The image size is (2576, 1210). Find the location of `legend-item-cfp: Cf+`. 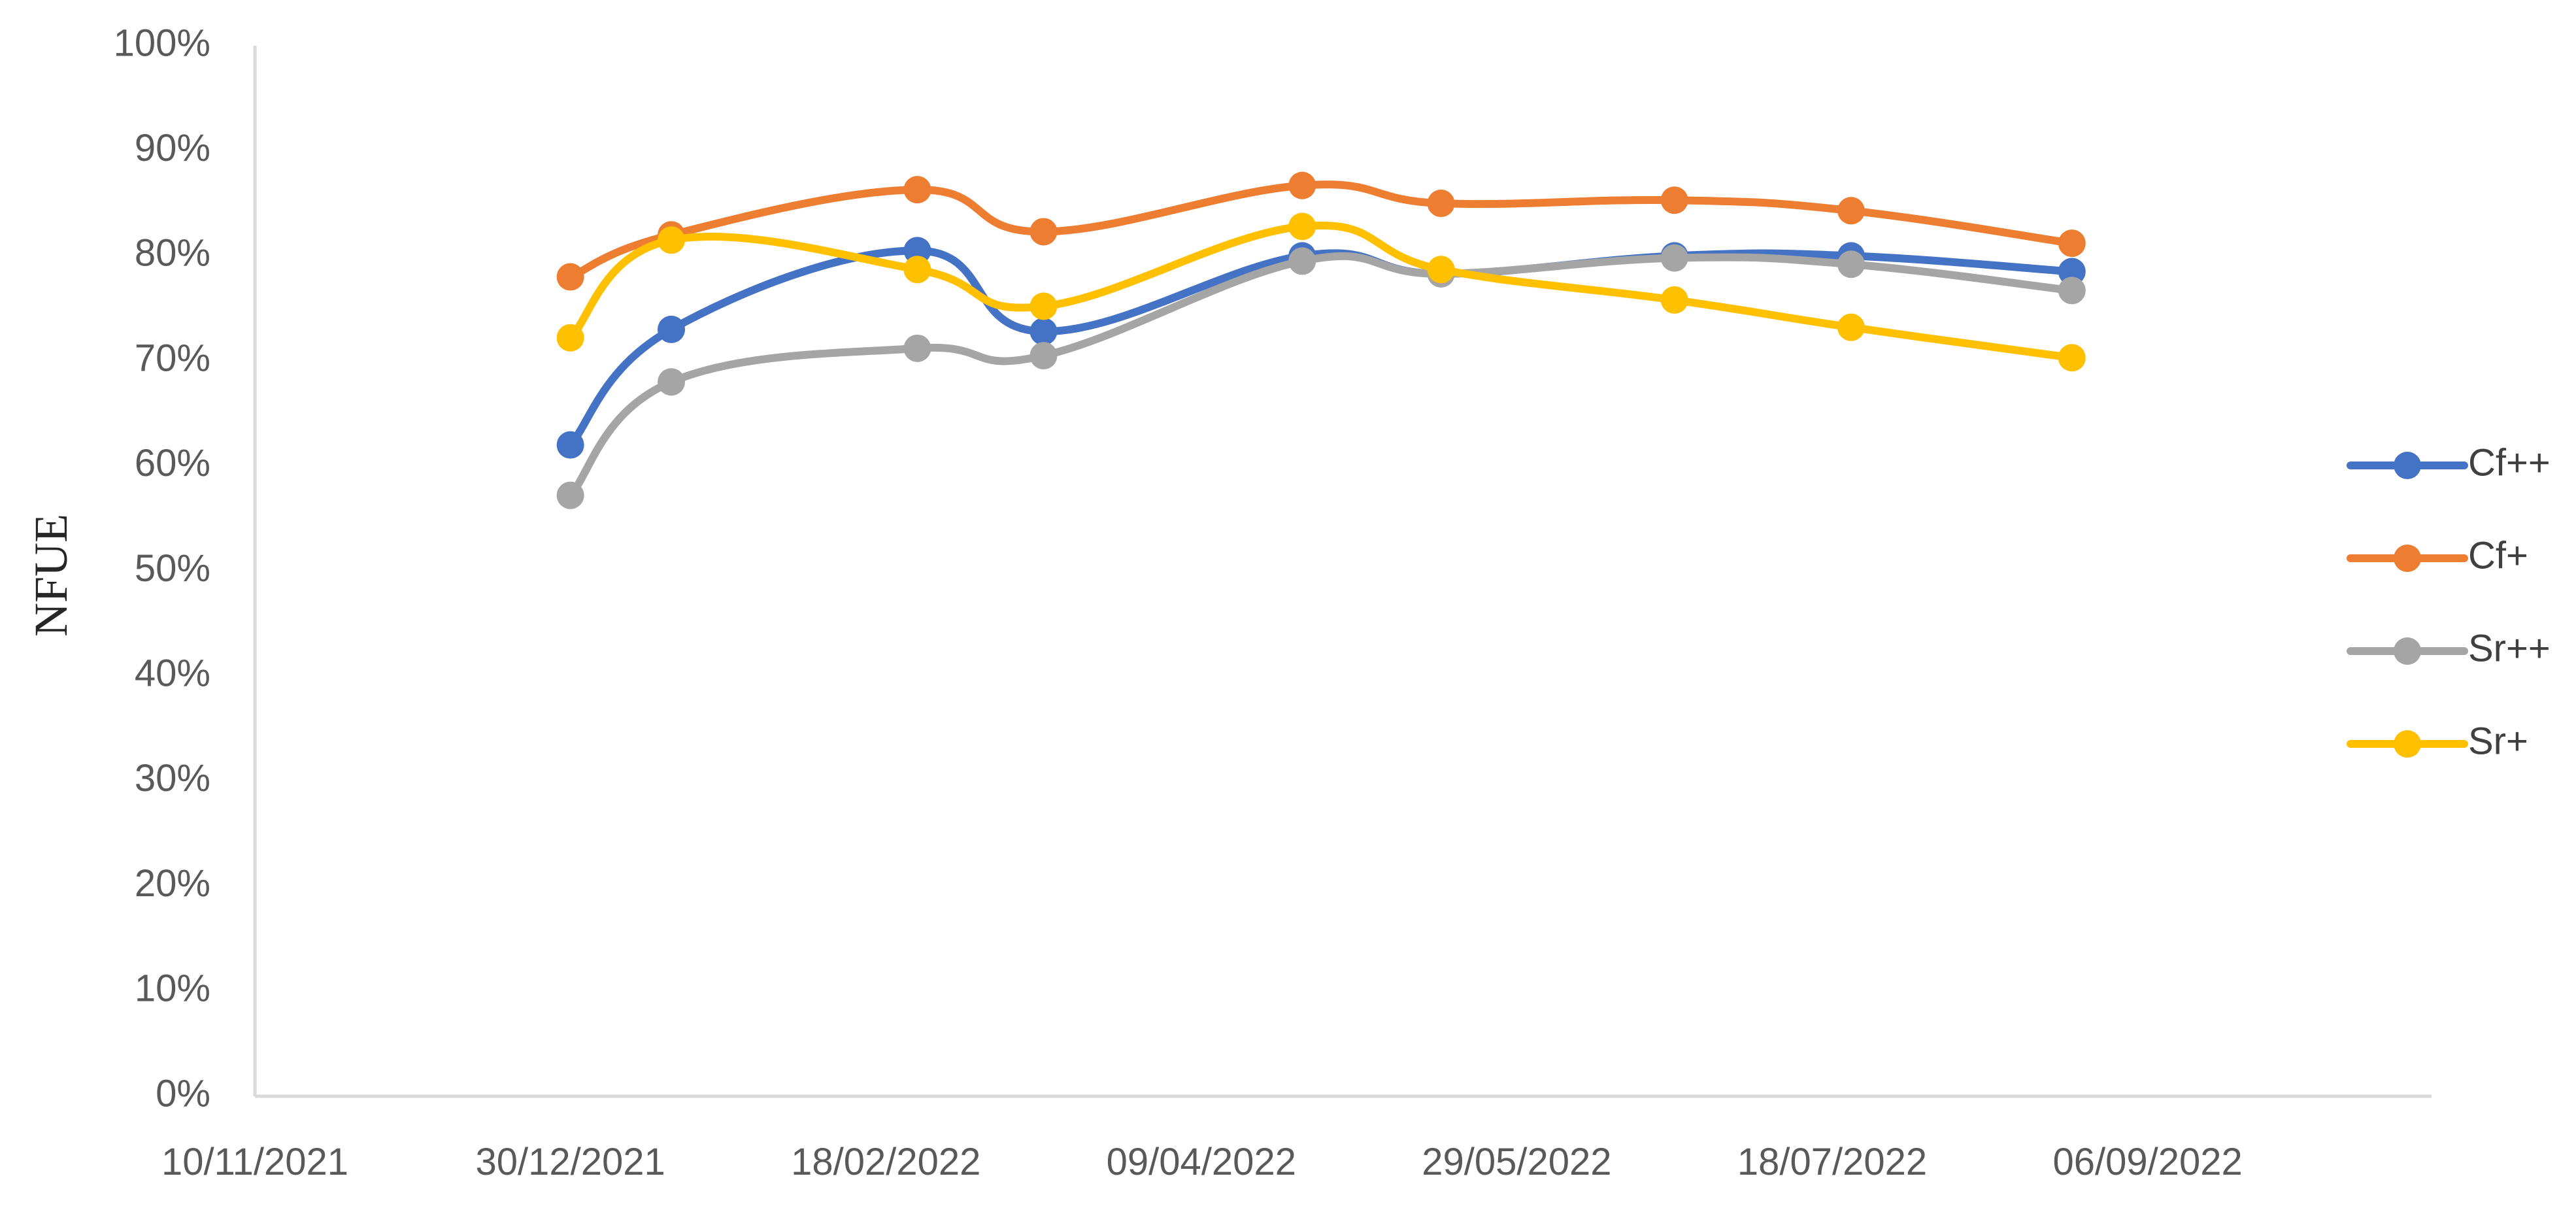

legend-item-cfp: Cf+ is located at coordinates (2438, 555).